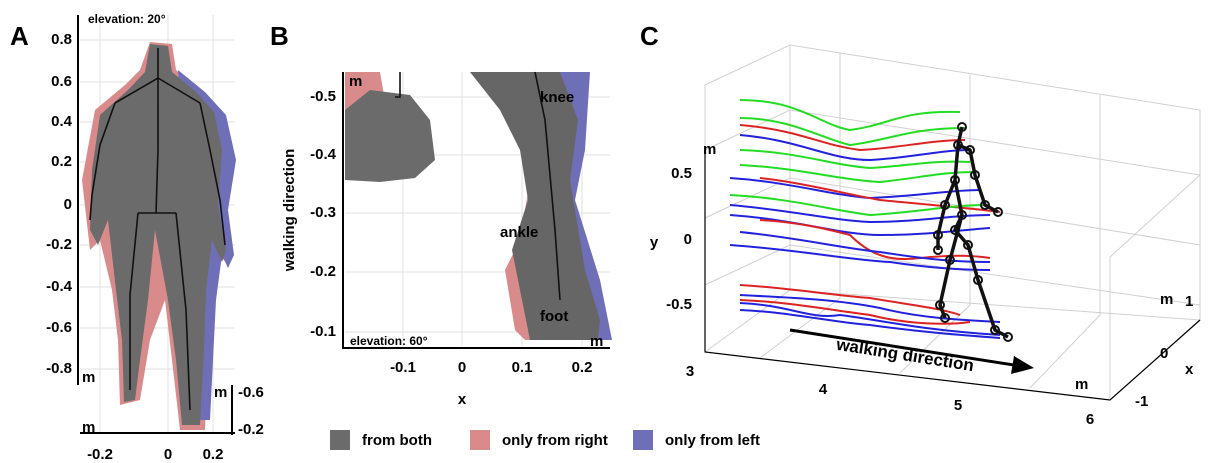 Image resolution: width=1215 pixels, height=463 pixels. What do you see at coordinates (59, 204) in the screenshot?
I see `y-ticks: 0.8 0.6 0.4 0.2 0 -0.2 -0.4 -0.6 -0.8` at bounding box center [59, 204].